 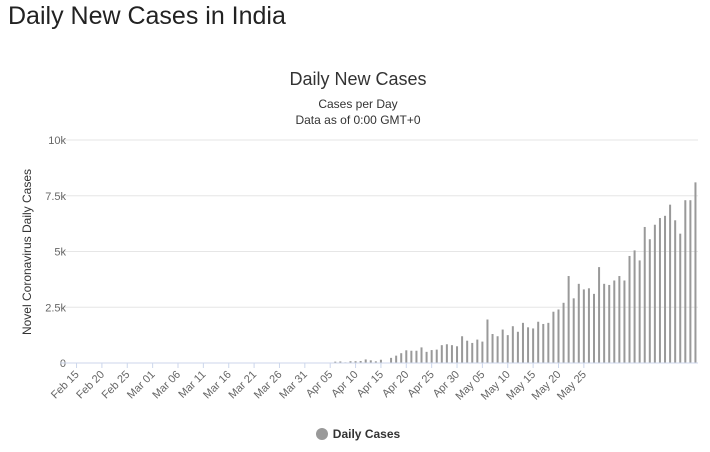 I want to click on x-tick-label: Apr 10, so click(x=344, y=384).